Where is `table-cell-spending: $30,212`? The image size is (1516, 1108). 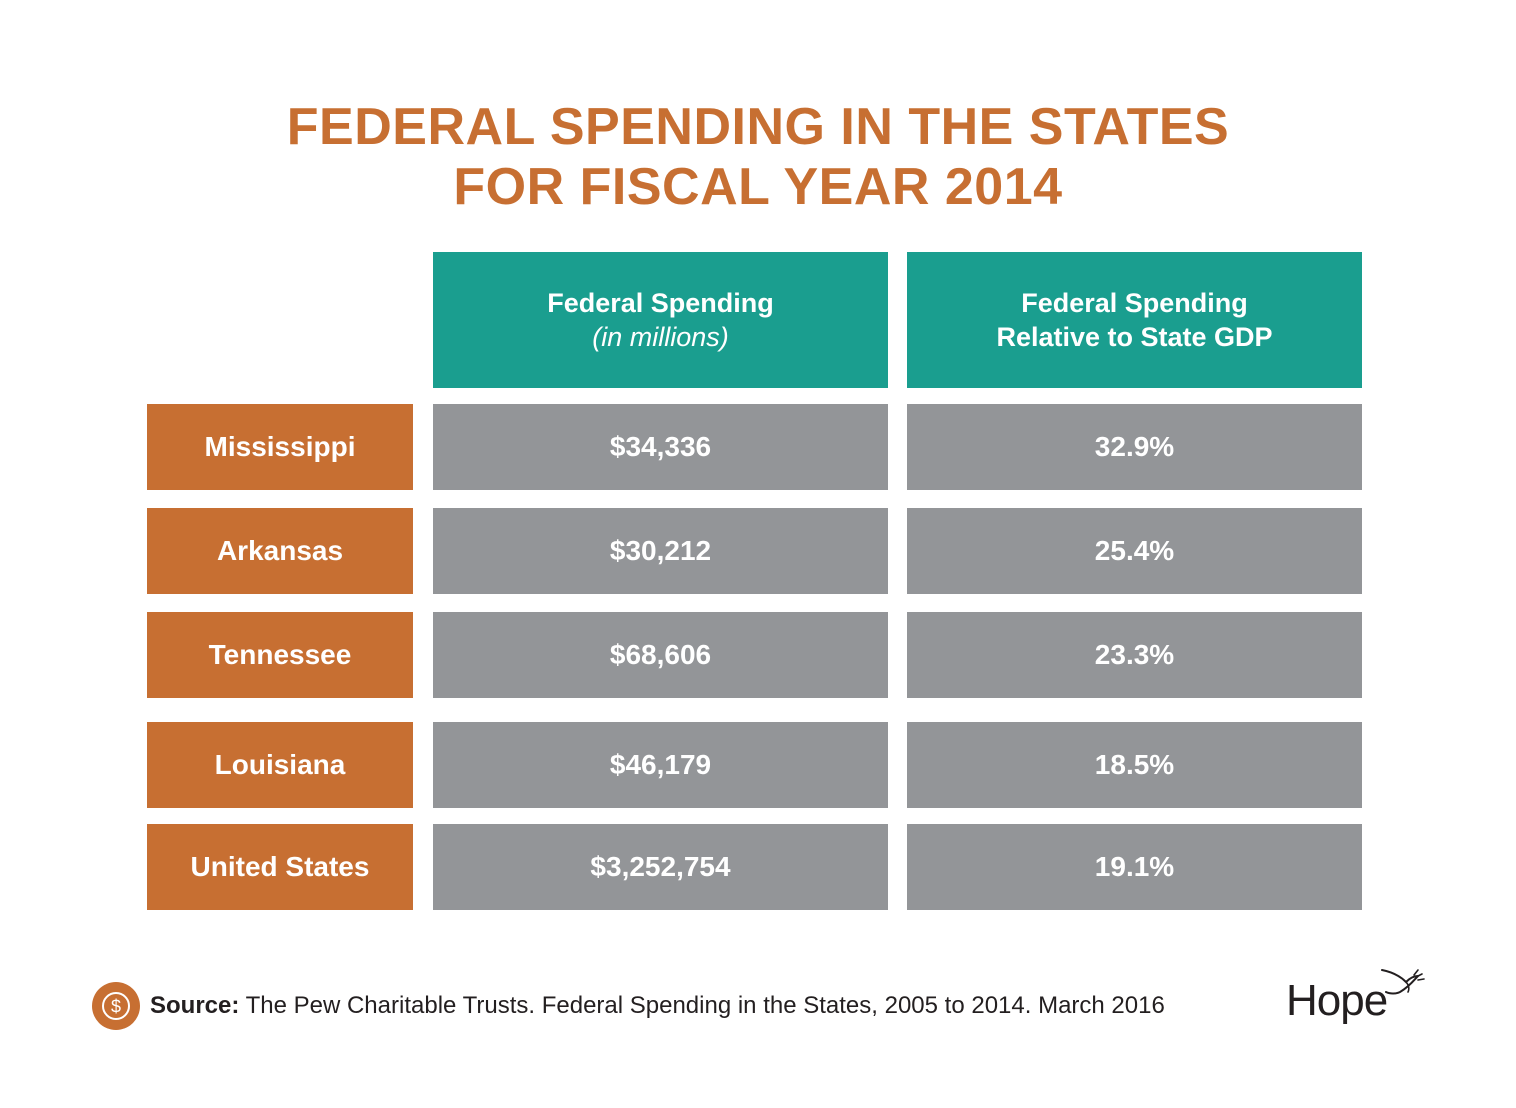
table-cell-spending: $30,212 is located at coordinates (660, 551).